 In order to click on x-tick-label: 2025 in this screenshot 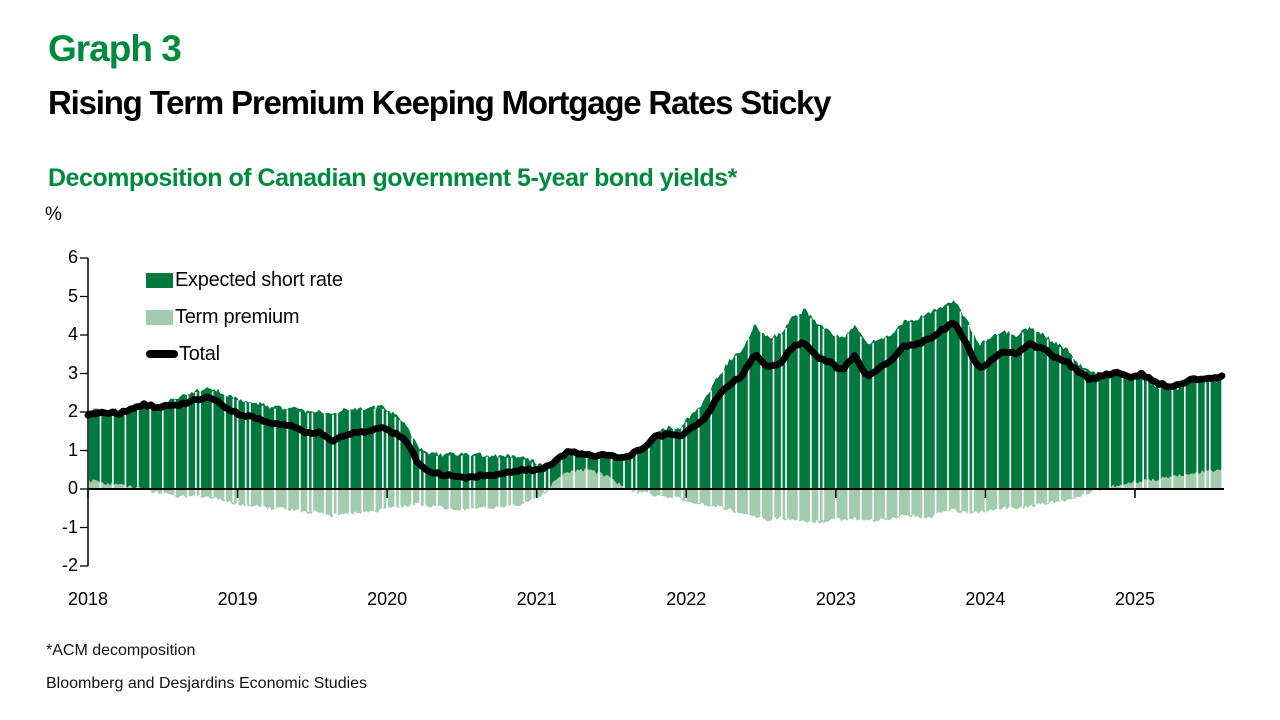, I will do `click(1135, 599)`.